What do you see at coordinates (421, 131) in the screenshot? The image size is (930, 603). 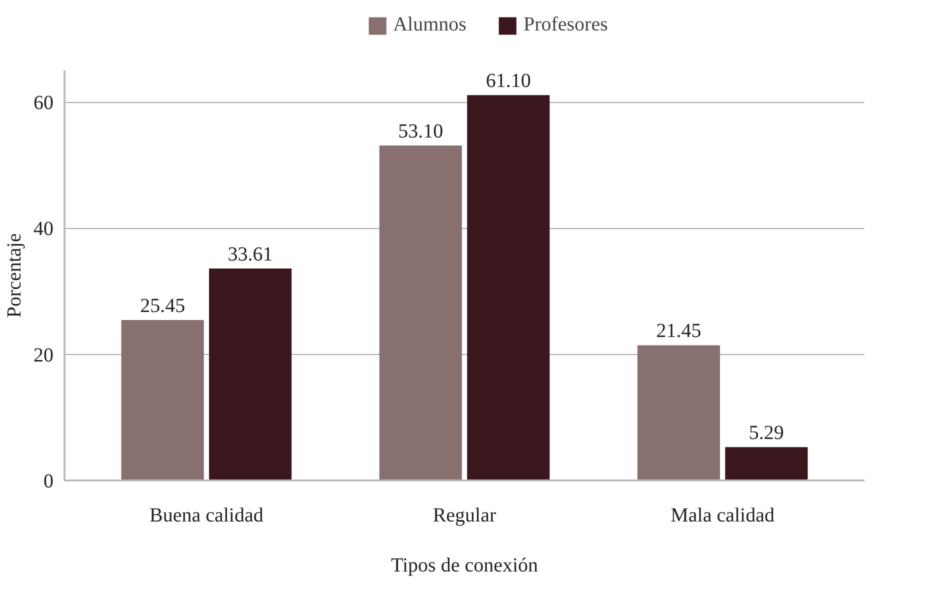 I see `data-label: 53.10` at bounding box center [421, 131].